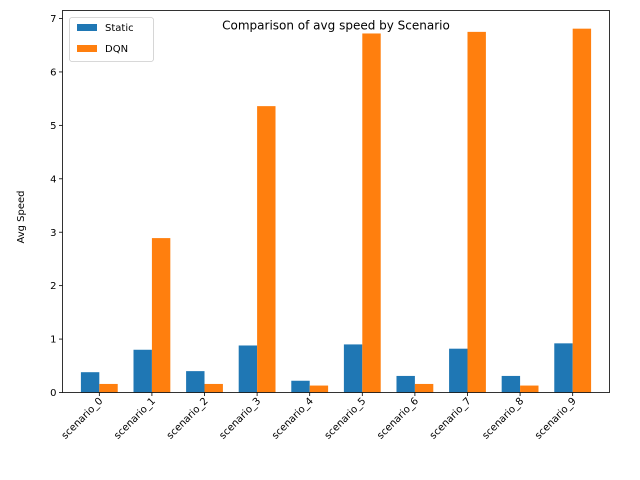 This screenshot has height=480, width=640. What do you see at coordinates (556, 419) in the screenshot?
I see `x-tick-label: scenario_9` at bounding box center [556, 419].